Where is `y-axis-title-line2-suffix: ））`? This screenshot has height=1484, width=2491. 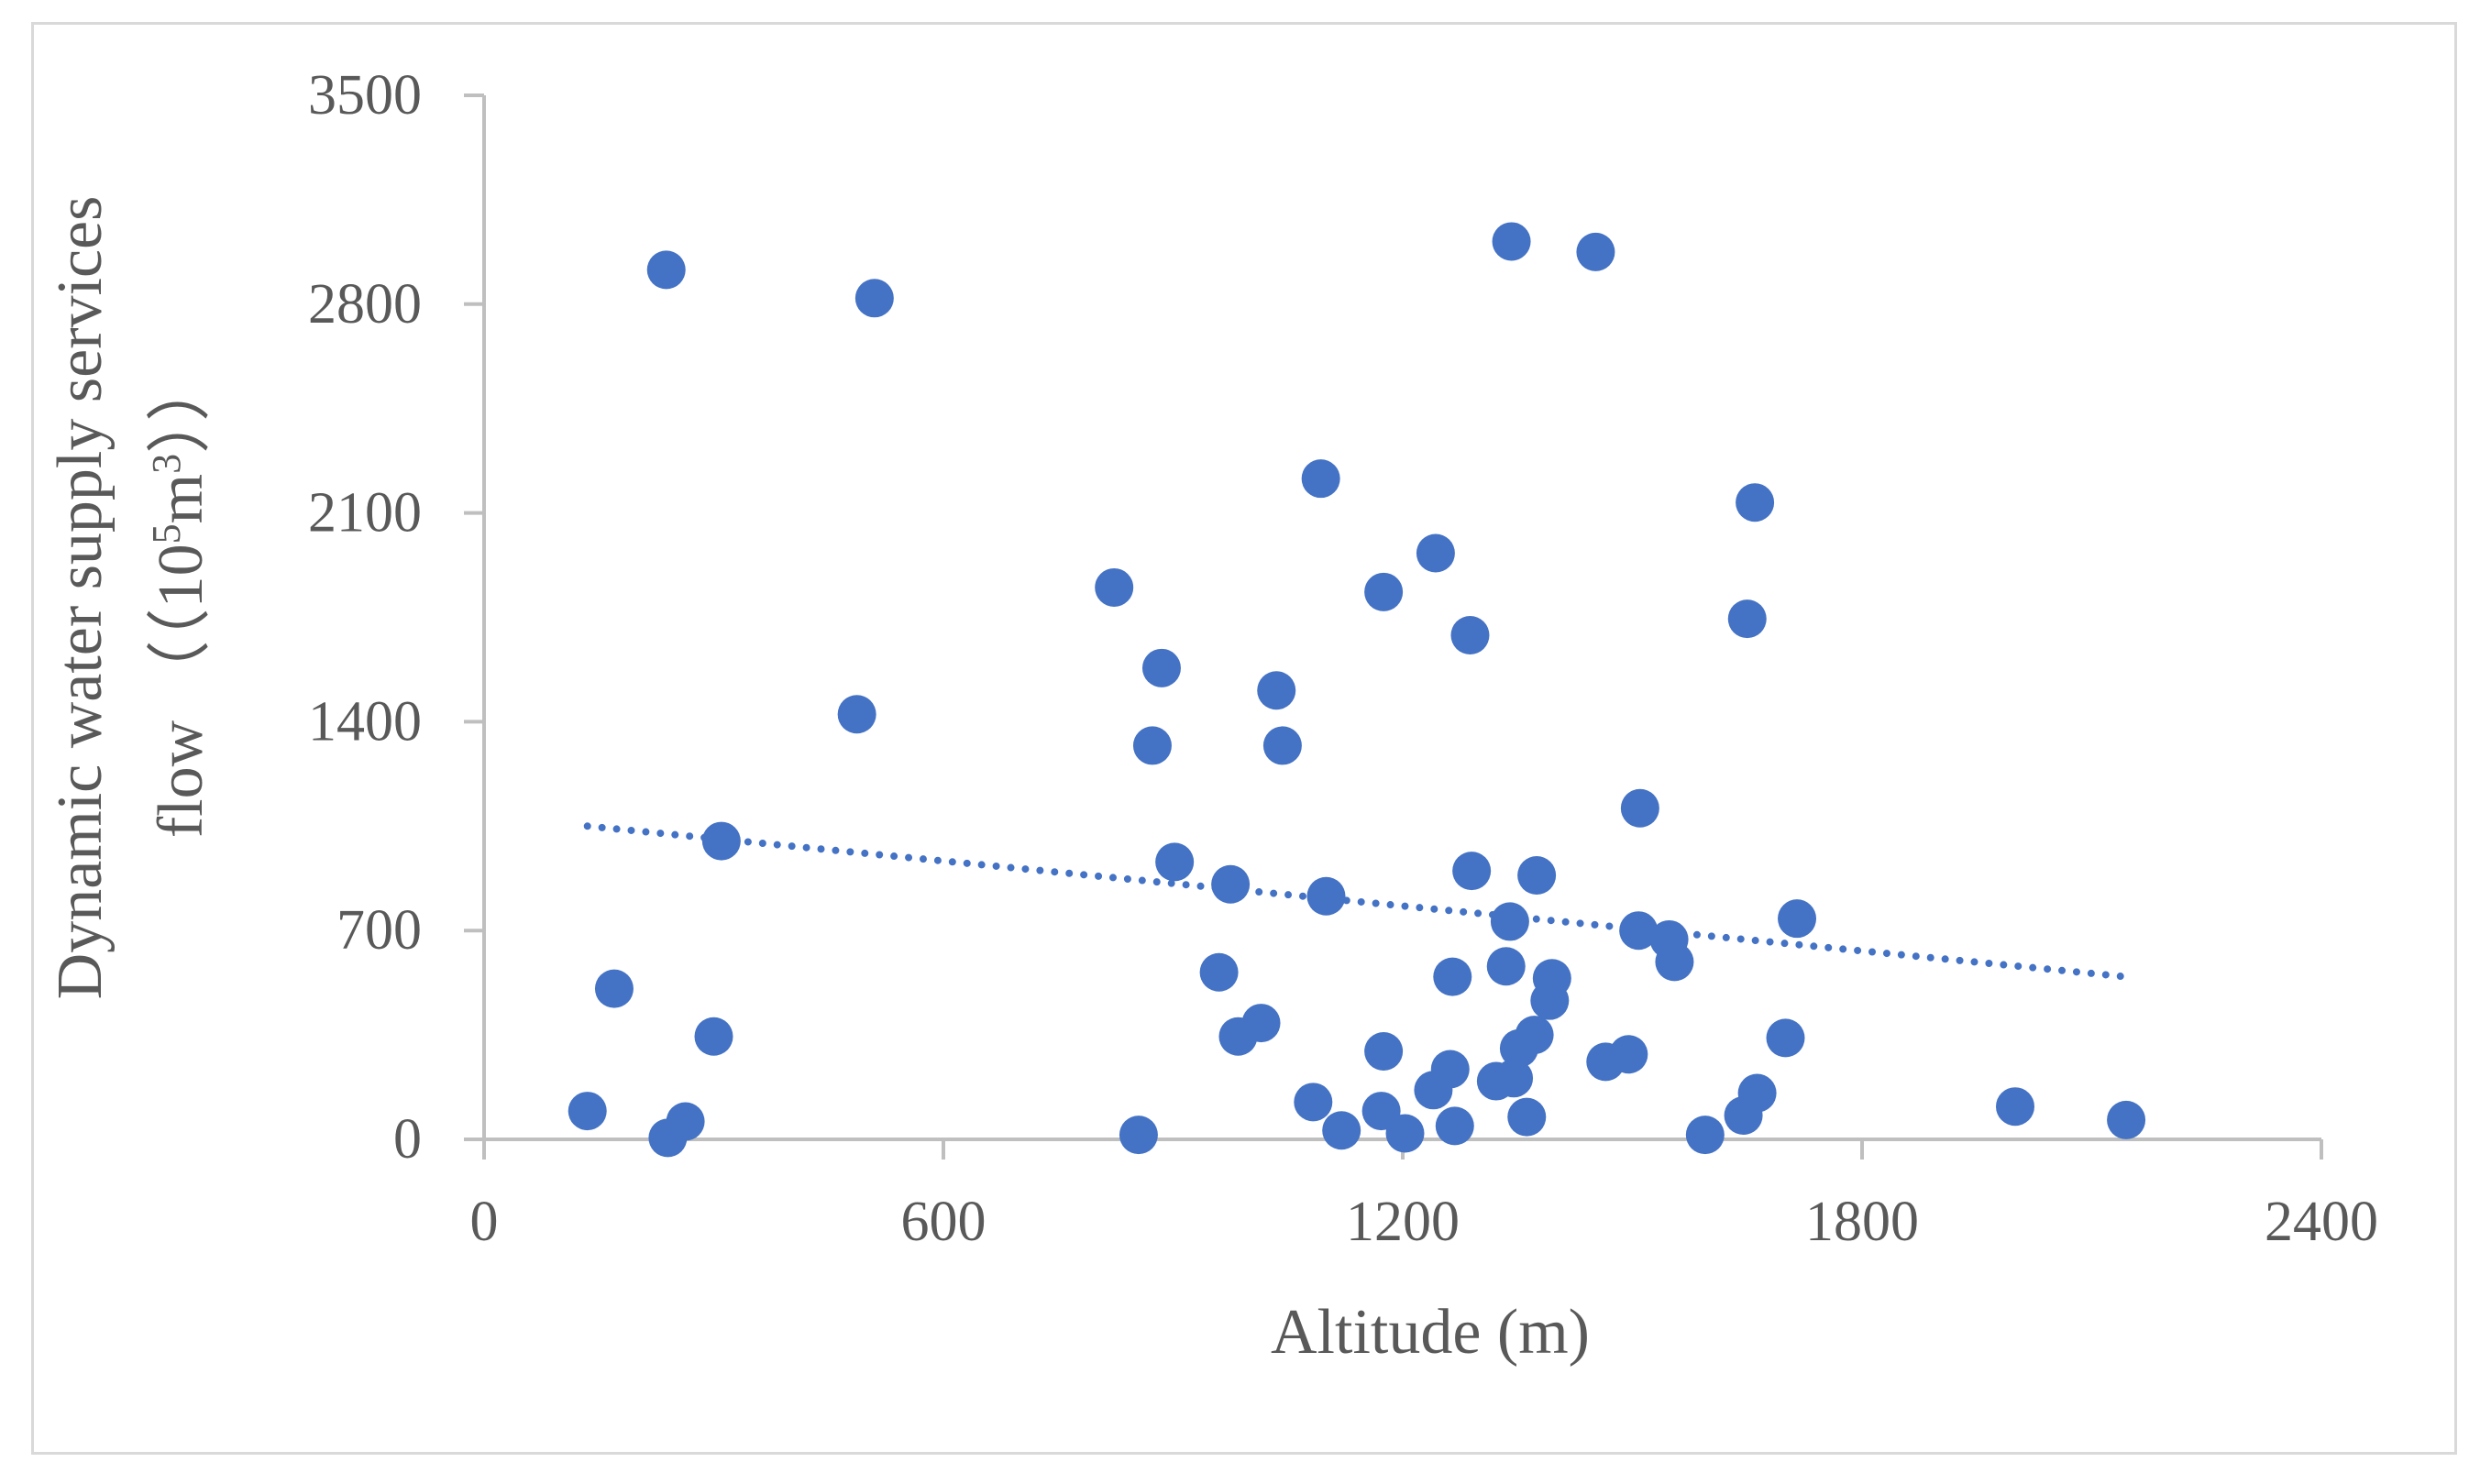
y-axis-title-line2-suffix: ）） is located at coordinates (181, 405).